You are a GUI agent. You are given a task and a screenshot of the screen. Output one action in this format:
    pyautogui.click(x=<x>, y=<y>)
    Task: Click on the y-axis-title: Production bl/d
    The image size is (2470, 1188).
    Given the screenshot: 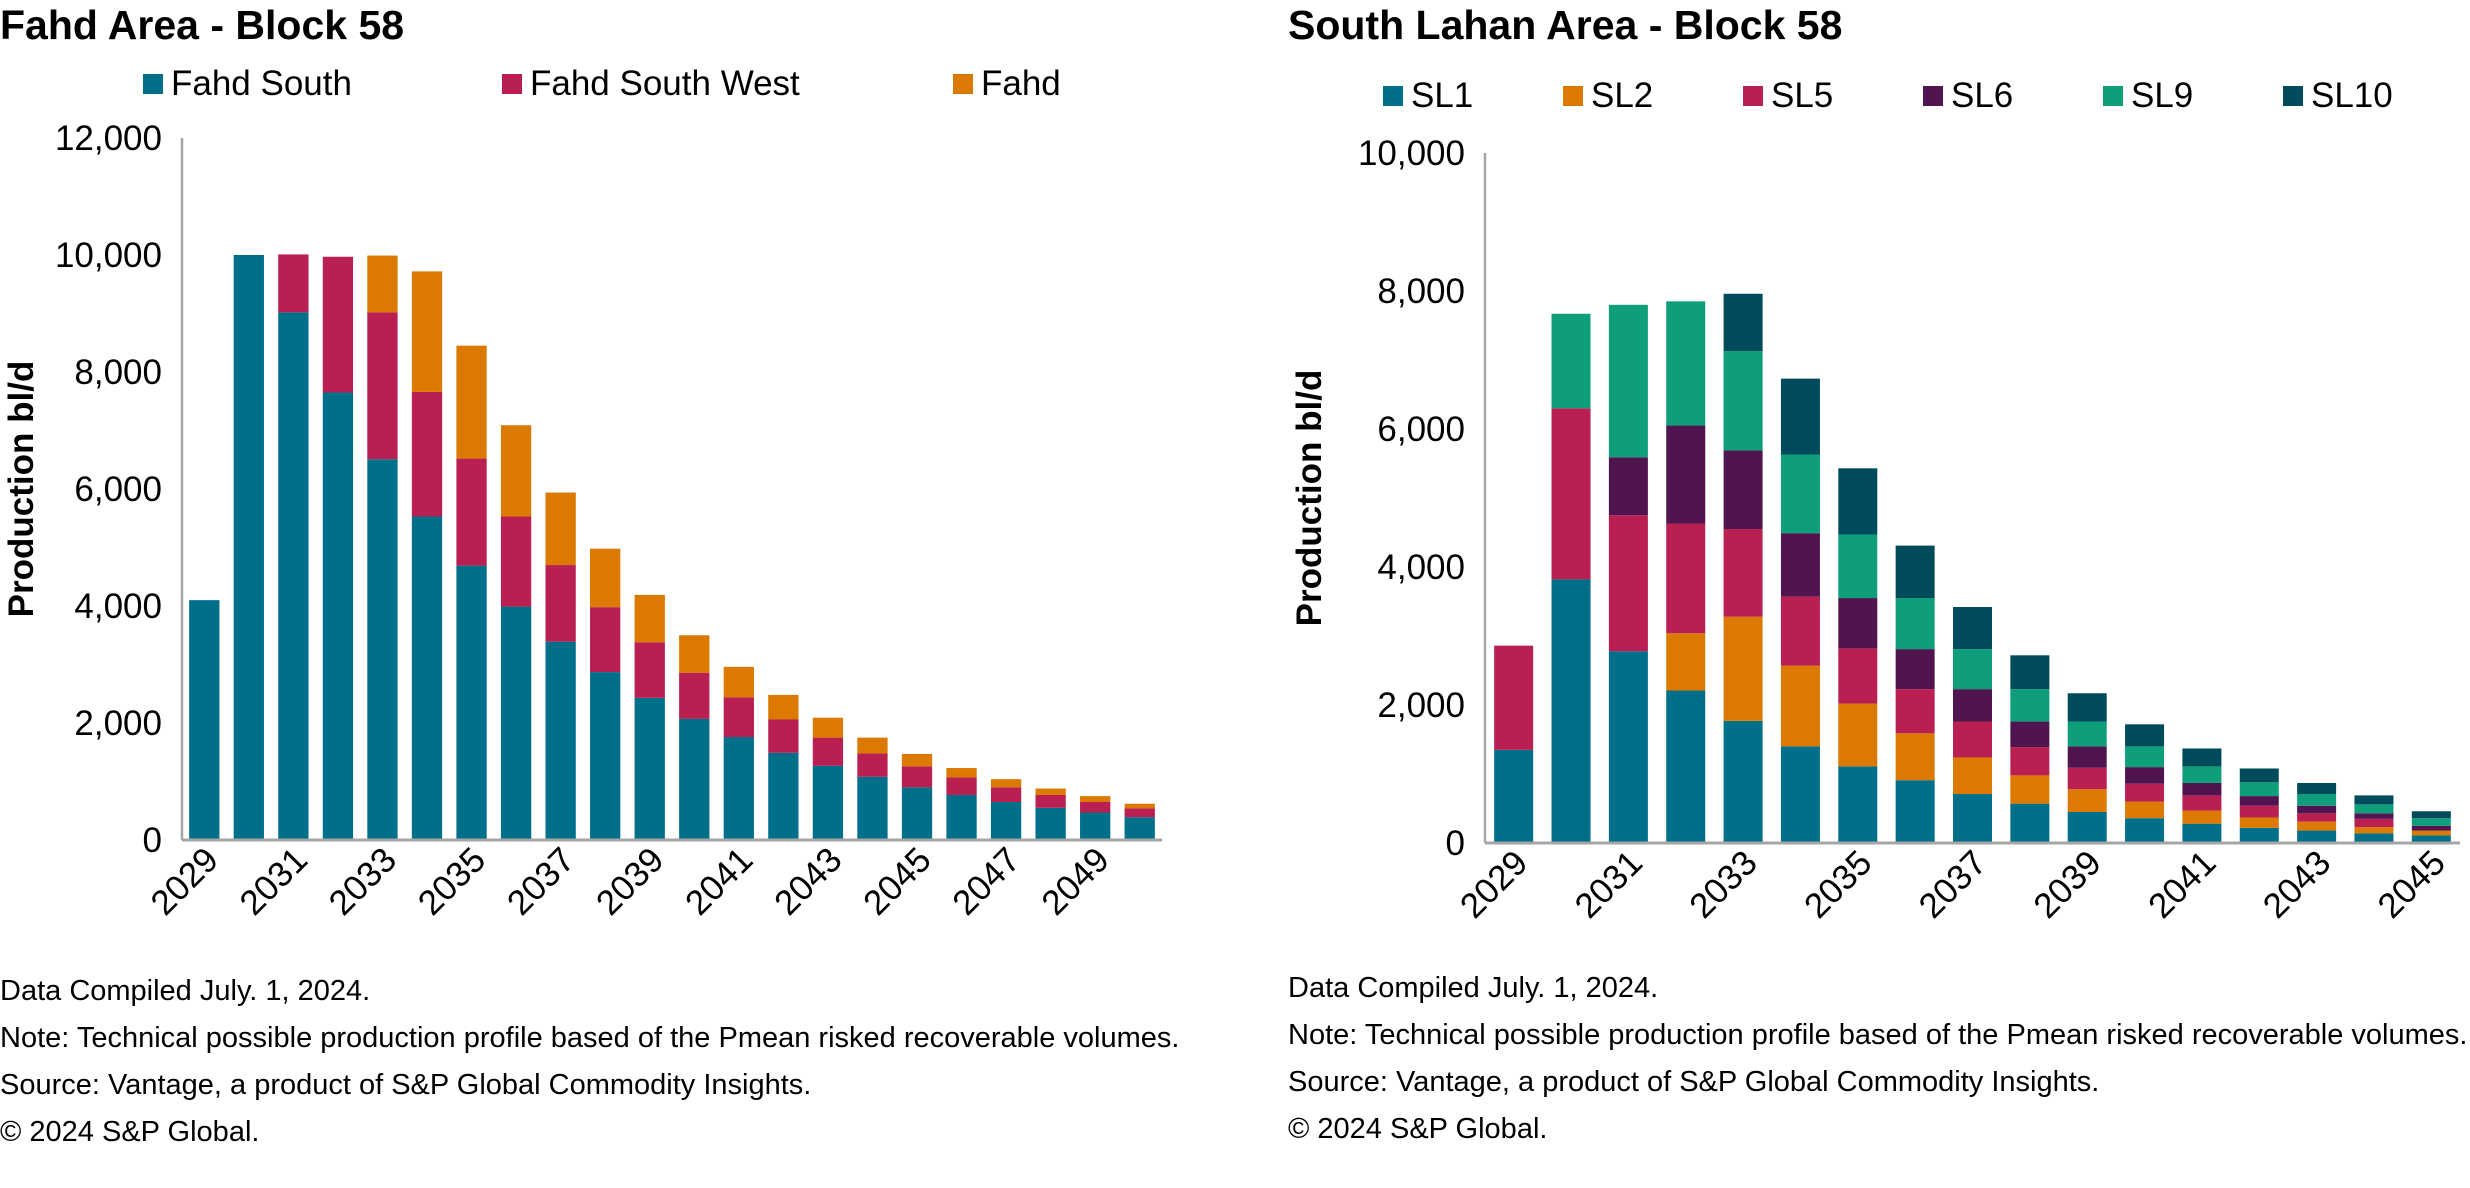 What is the action you would take?
    pyautogui.click(x=1309, y=498)
    